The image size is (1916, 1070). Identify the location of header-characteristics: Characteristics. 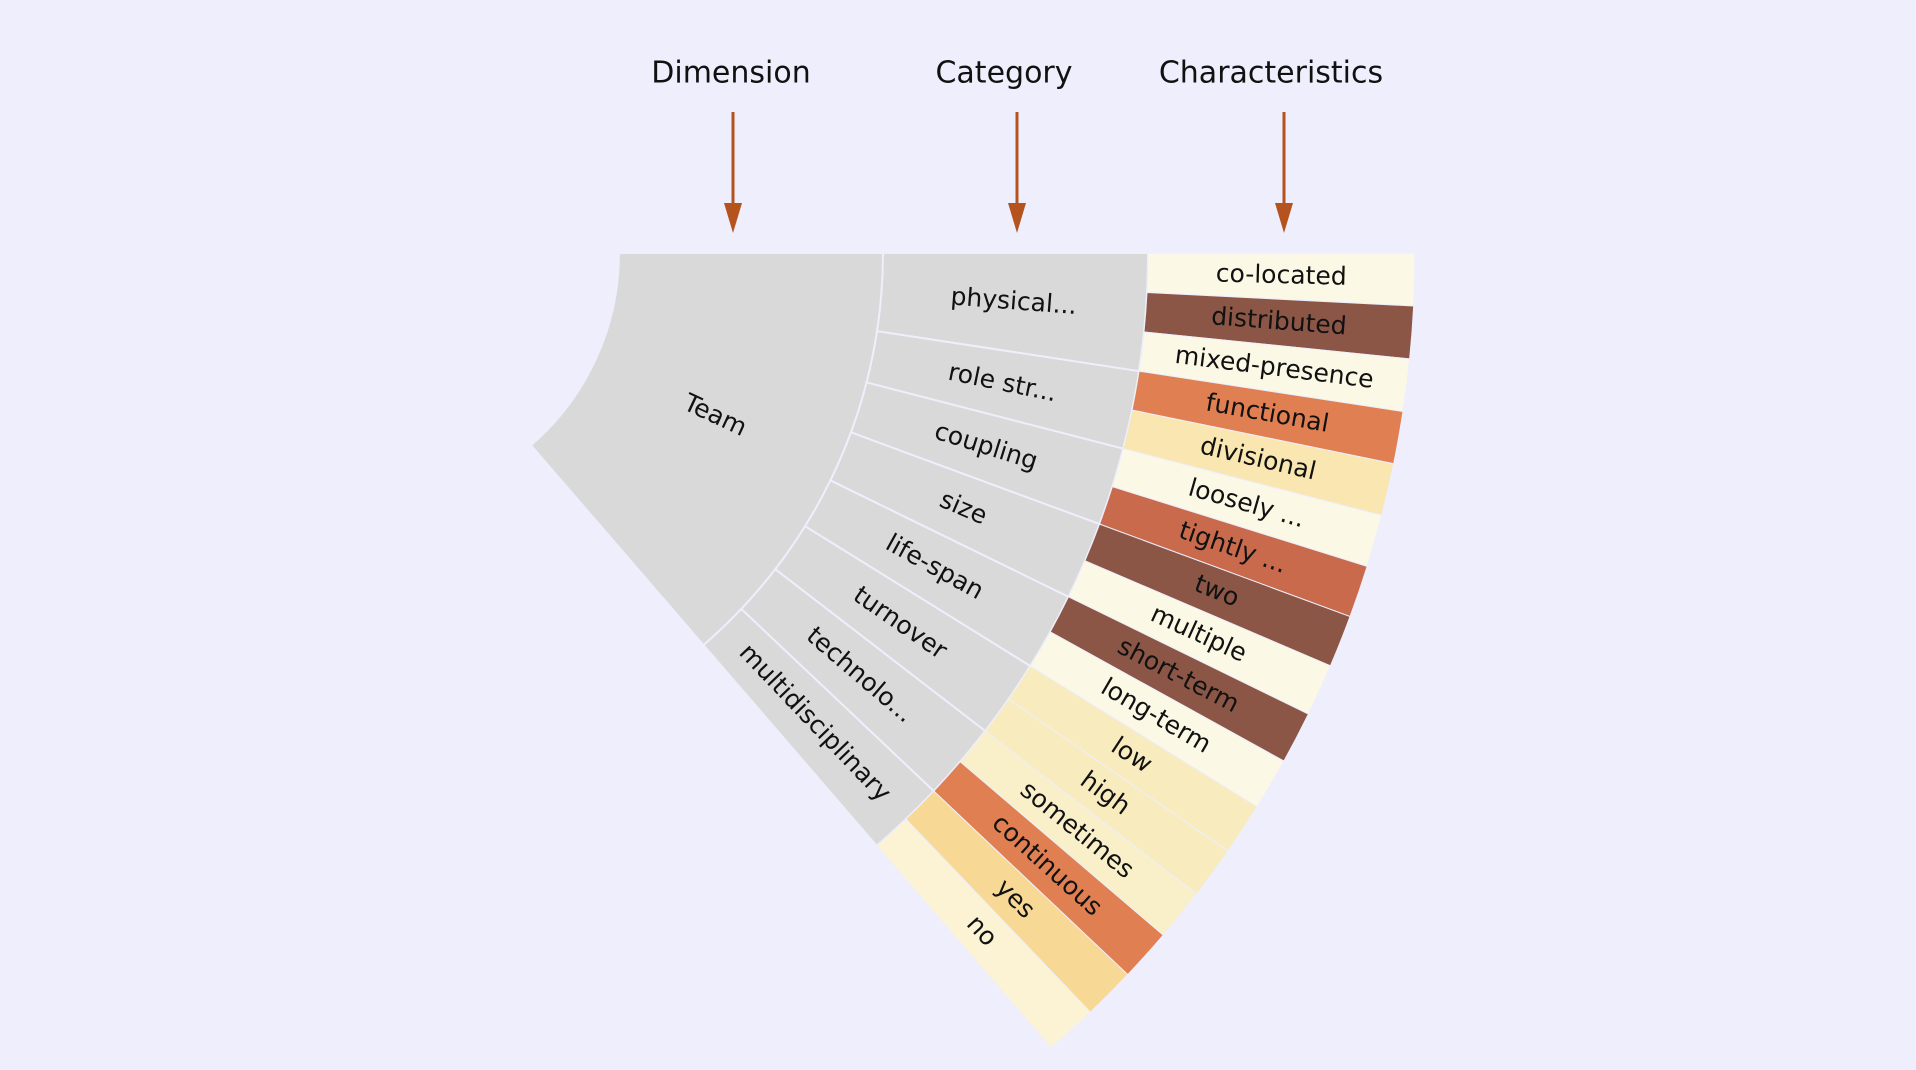
(1271, 73).